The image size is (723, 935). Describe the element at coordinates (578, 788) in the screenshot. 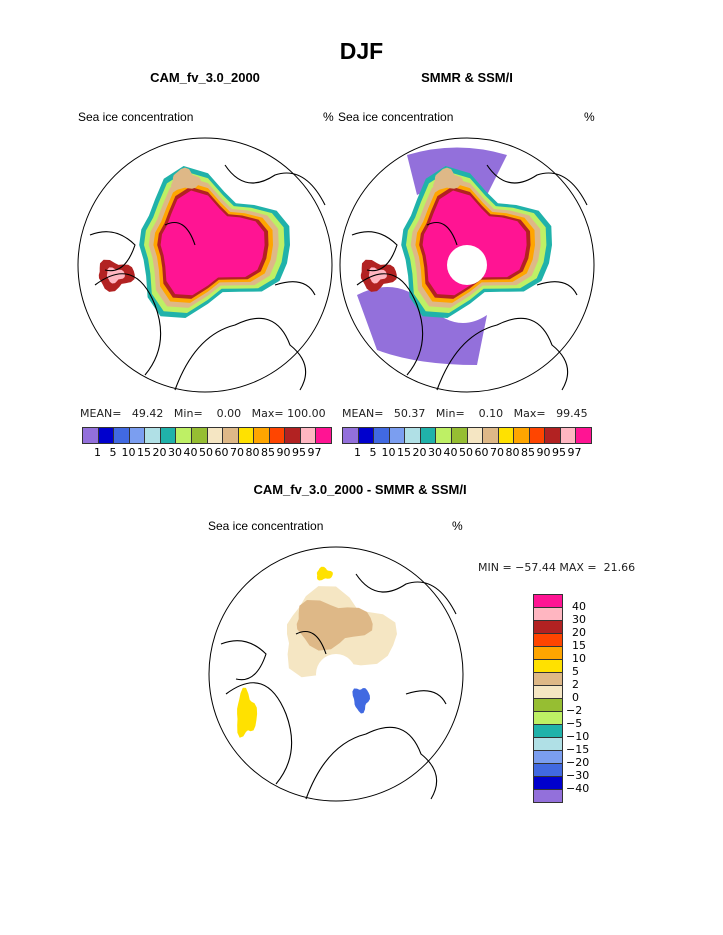

I see `colorbar-label: −40` at that location.